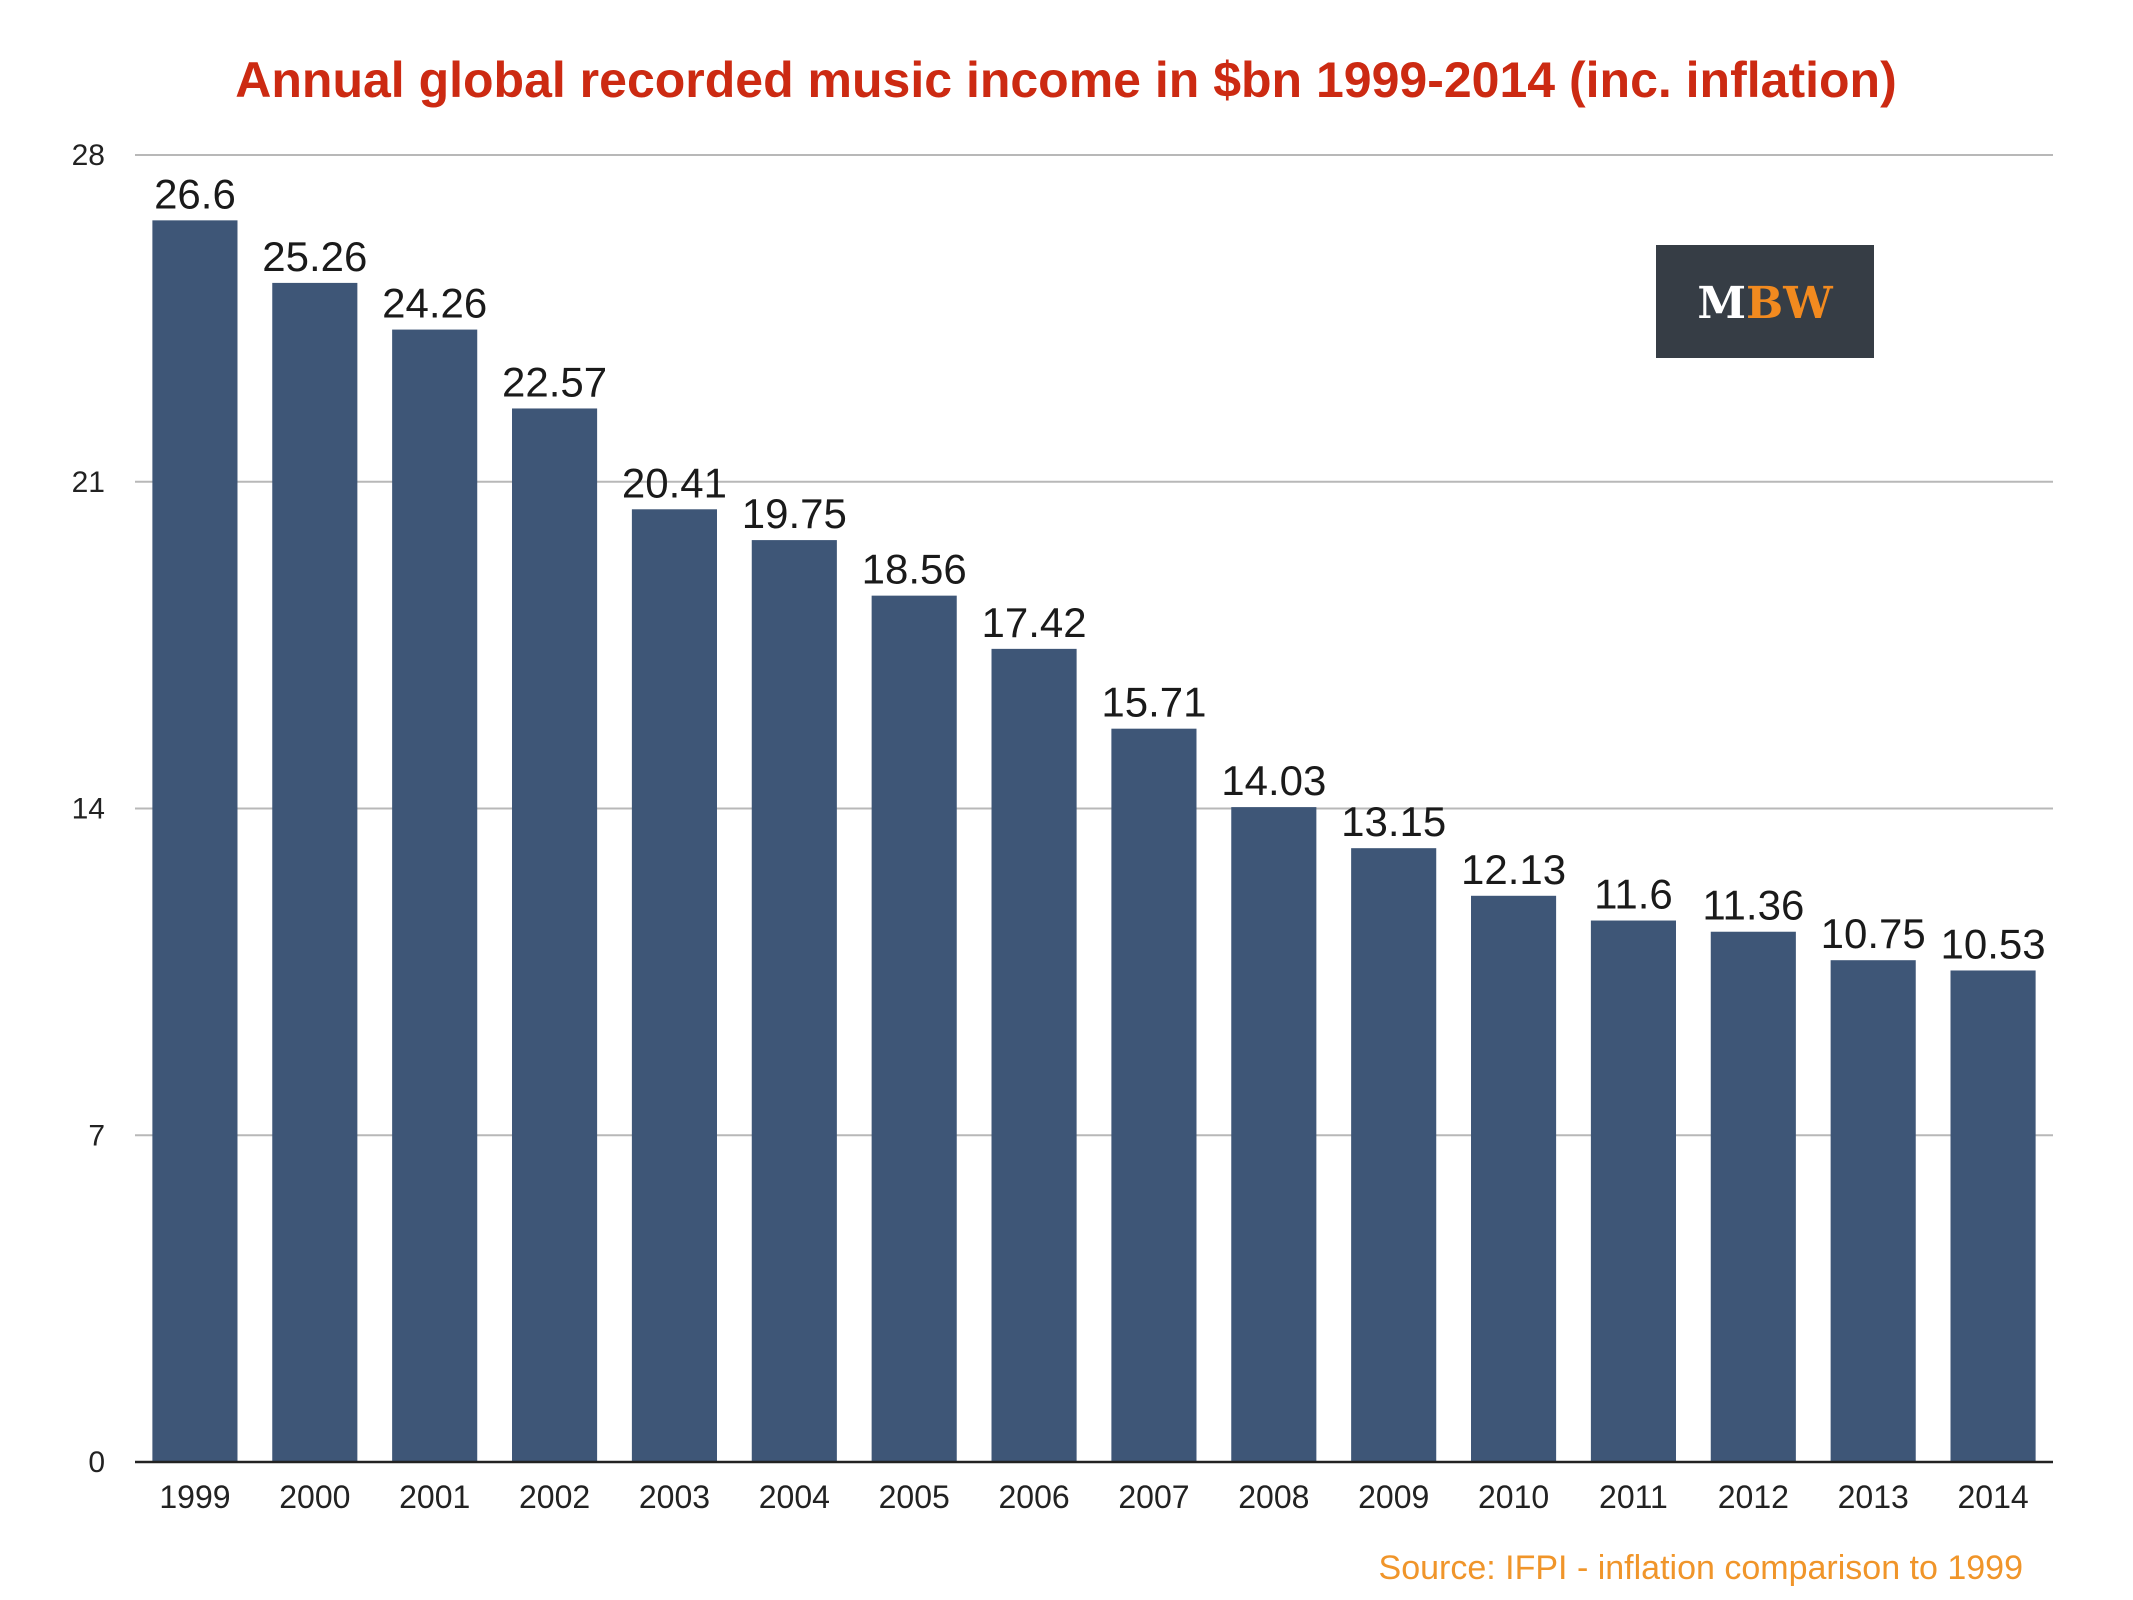 This screenshot has height=1600, width=2133. What do you see at coordinates (914, 569) in the screenshot?
I see `data-label: 18.56` at bounding box center [914, 569].